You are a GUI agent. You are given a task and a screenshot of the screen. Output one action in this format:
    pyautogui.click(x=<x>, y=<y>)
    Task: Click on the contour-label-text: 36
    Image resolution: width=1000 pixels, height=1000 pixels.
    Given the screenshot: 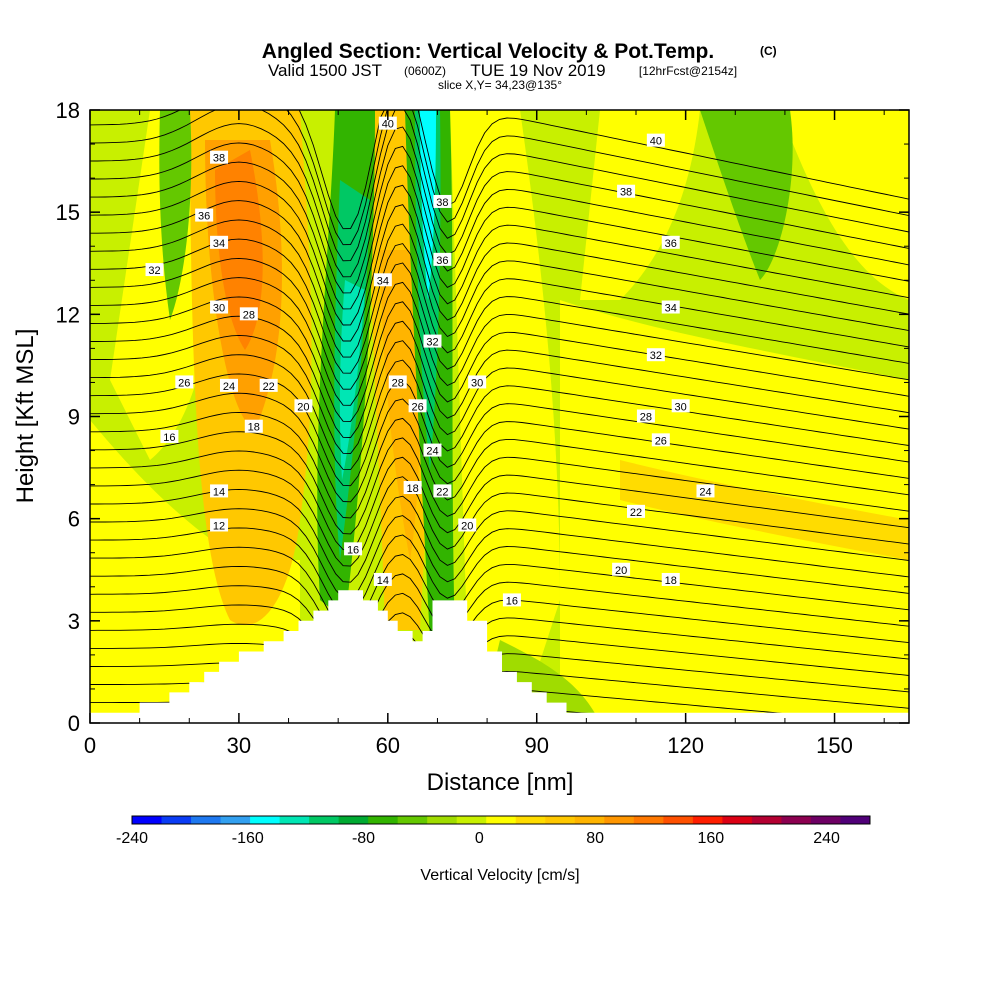 What is the action you would take?
    pyautogui.click(x=671, y=244)
    